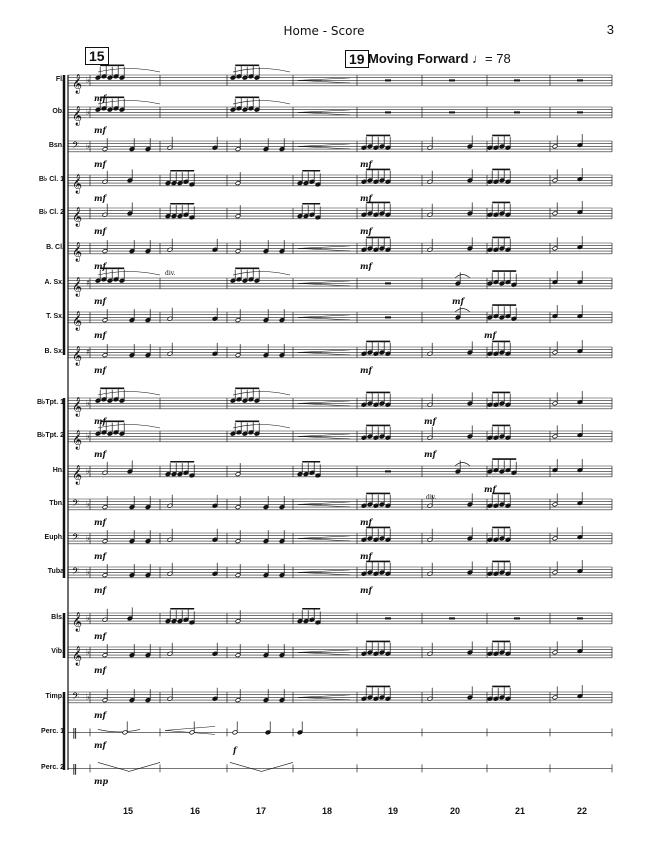 The image size is (648, 864). What do you see at coordinates (51, 213) in the screenshot?
I see `instrument-label: B♭ Cl. 2` at bounding box center [51, 213].